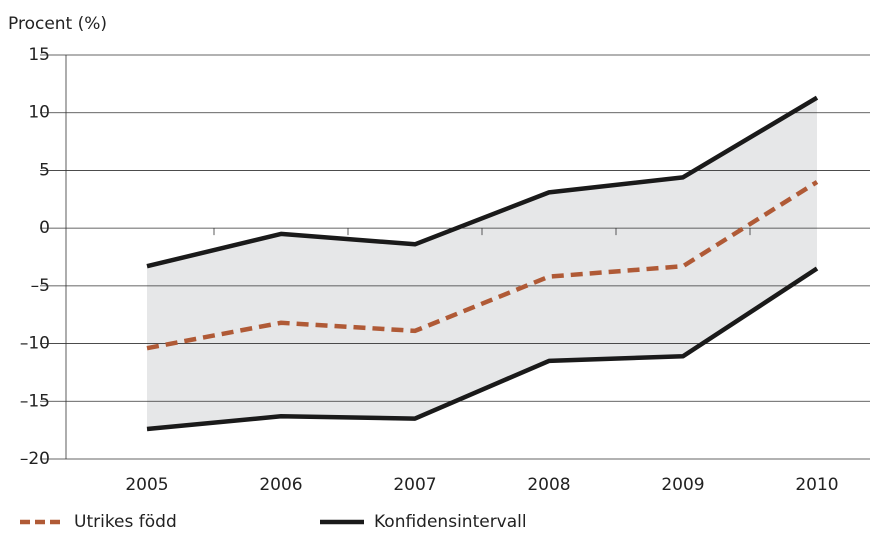 The height and width of the screenshot is (549, 876). Describe the element at coordinates (39, 113) in the screenshot. I see `y-tick-label: 10` at that location.